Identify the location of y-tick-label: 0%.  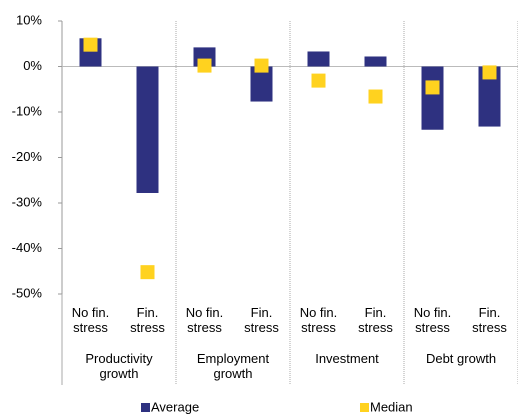
(32, 65).